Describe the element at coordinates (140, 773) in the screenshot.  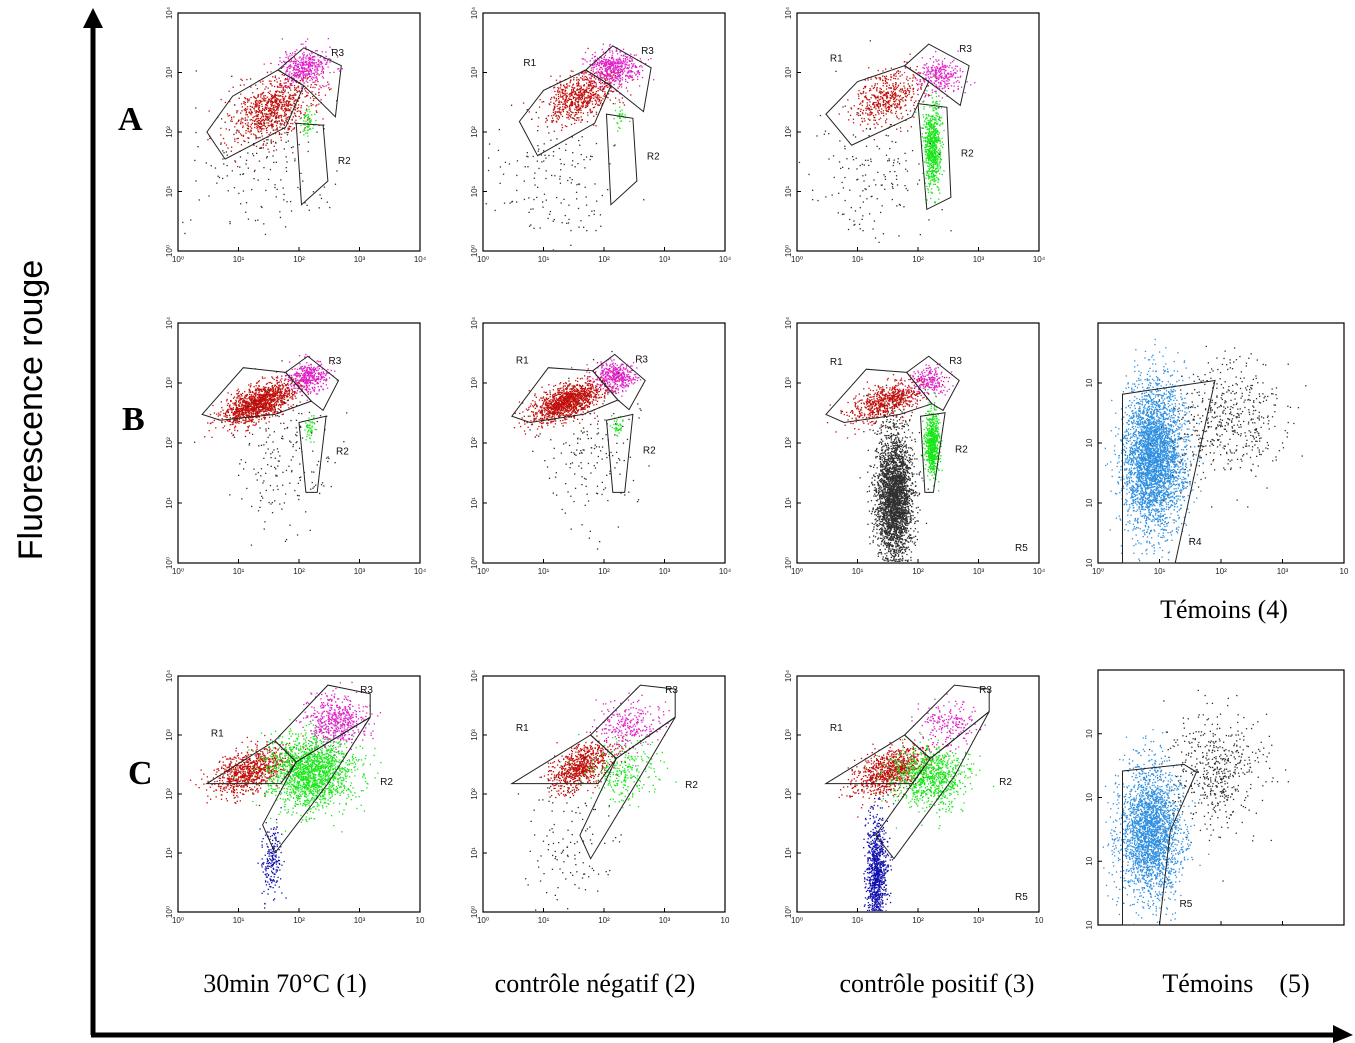
I see `row-letter-c: C` at that location.